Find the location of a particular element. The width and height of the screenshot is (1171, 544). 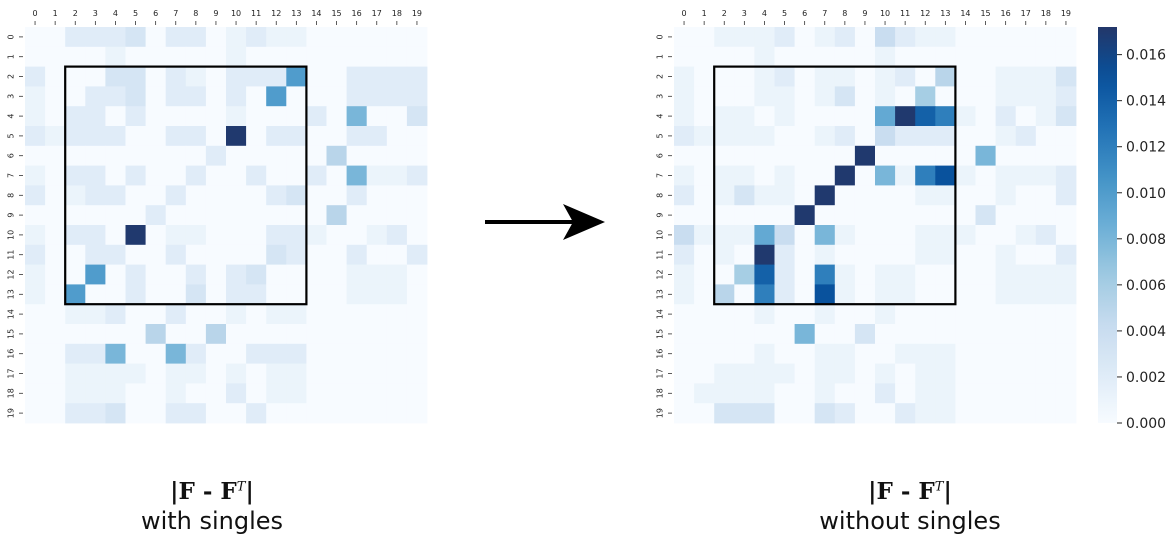

y-tick-label: 10 is located at coordinates (11, 235).